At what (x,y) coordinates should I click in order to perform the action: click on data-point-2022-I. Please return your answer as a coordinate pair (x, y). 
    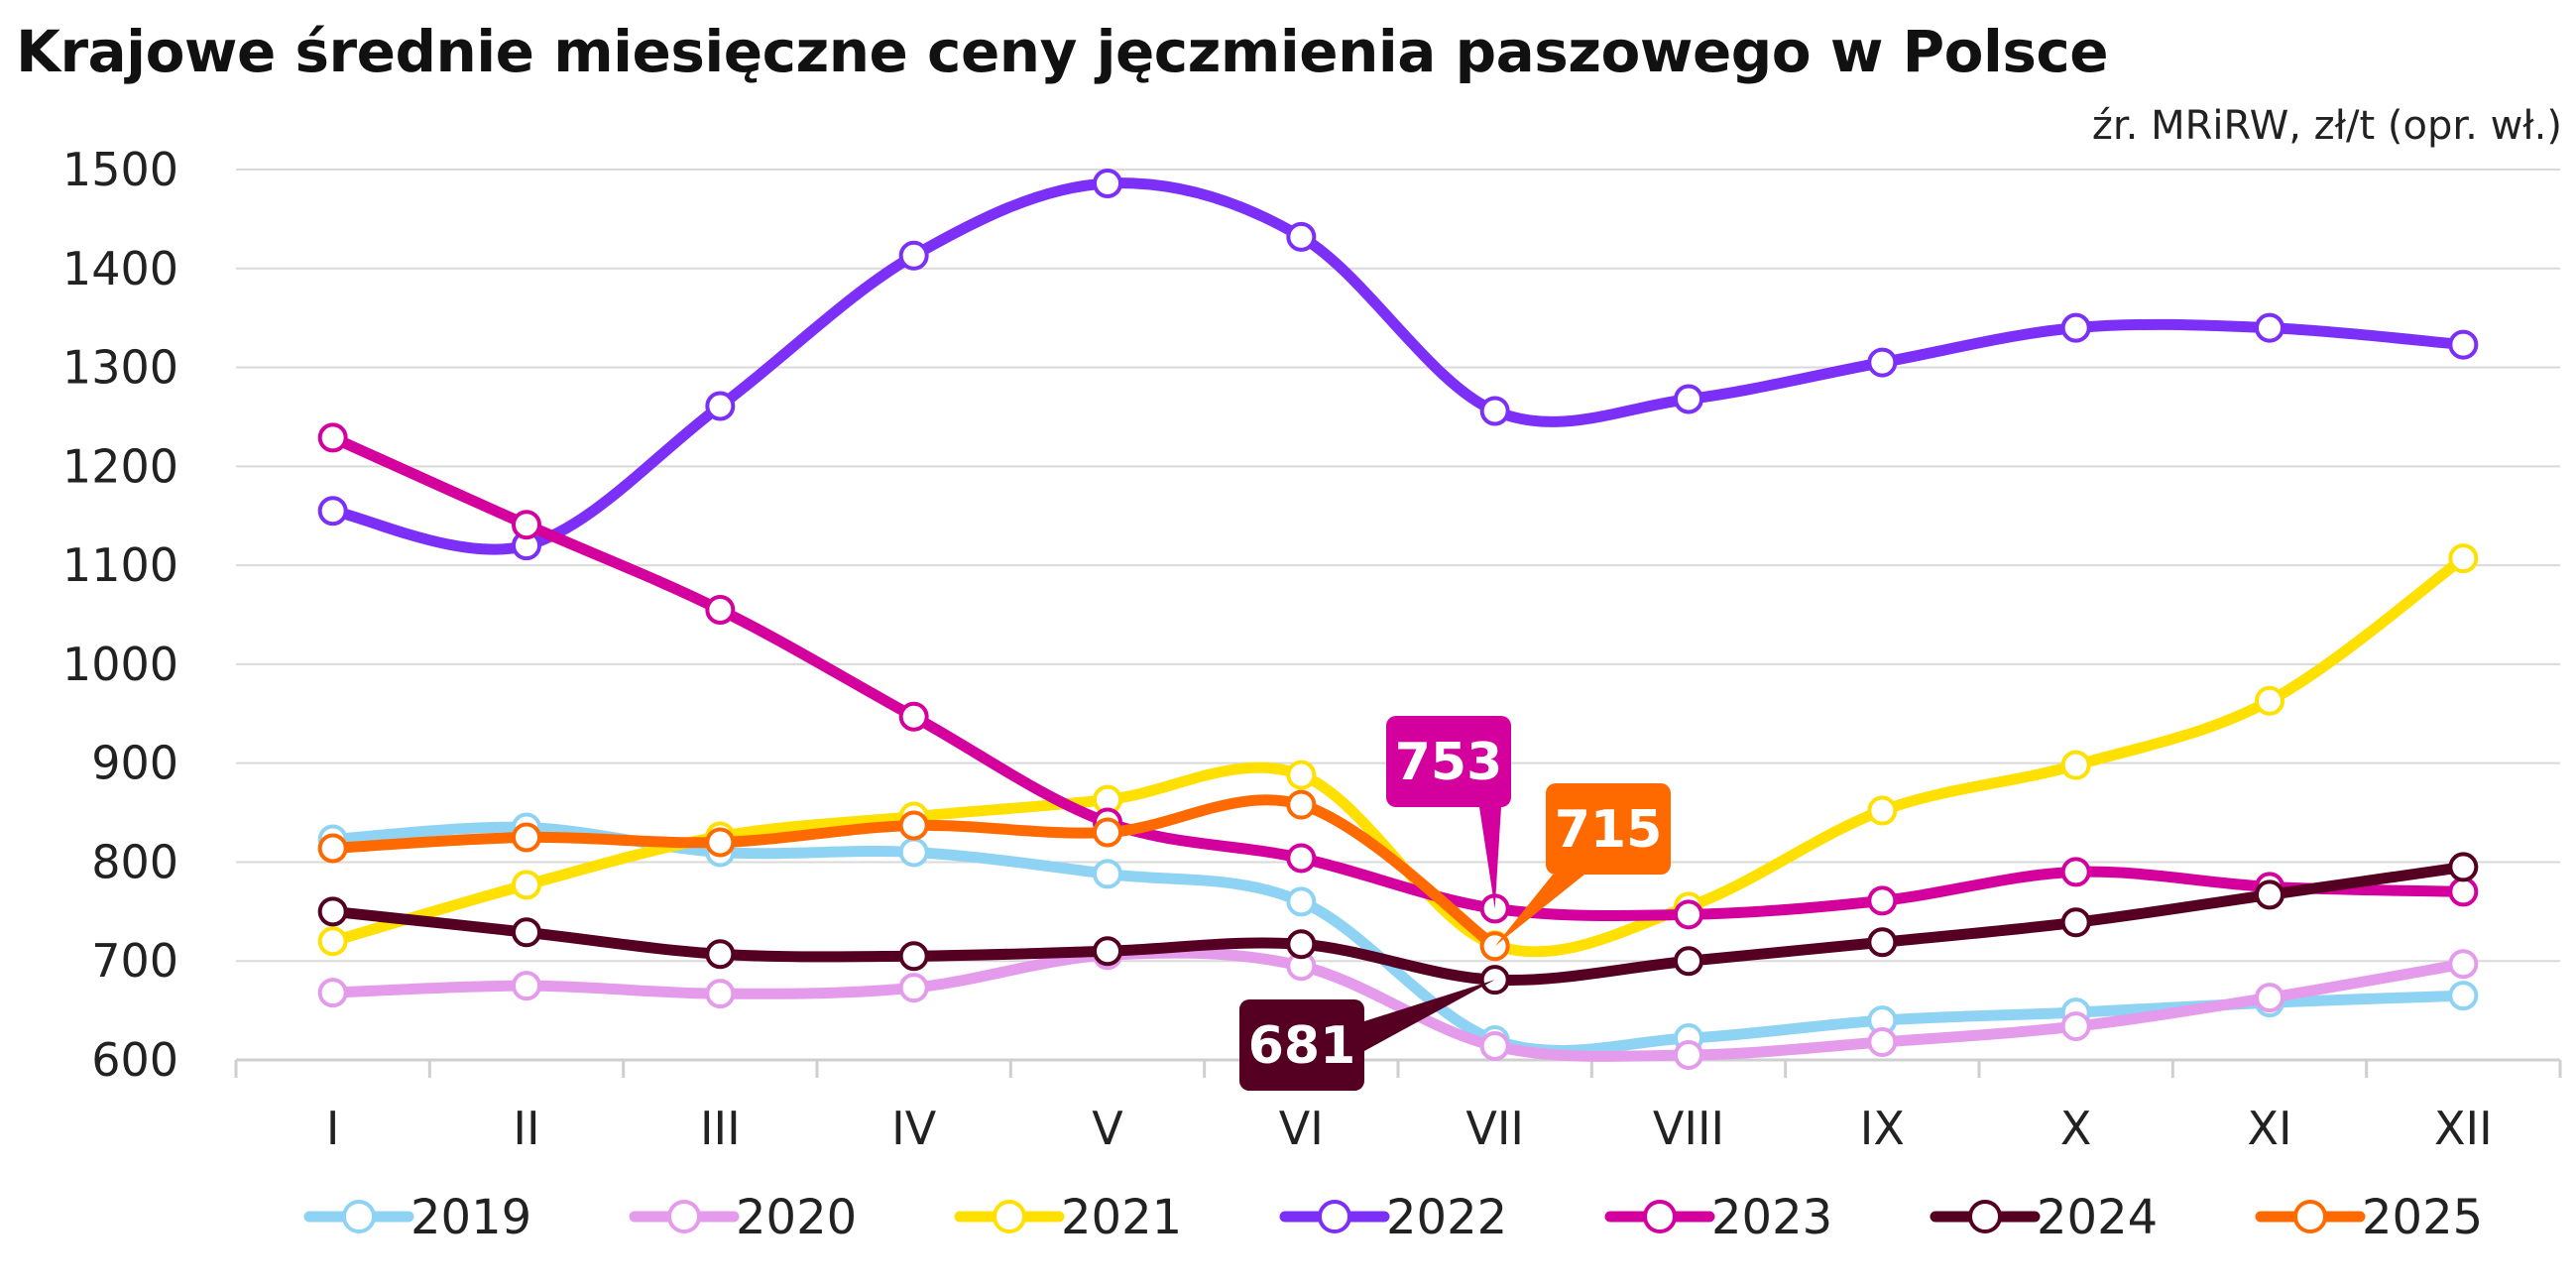
    Looking at the image, I should click on (332, 512).